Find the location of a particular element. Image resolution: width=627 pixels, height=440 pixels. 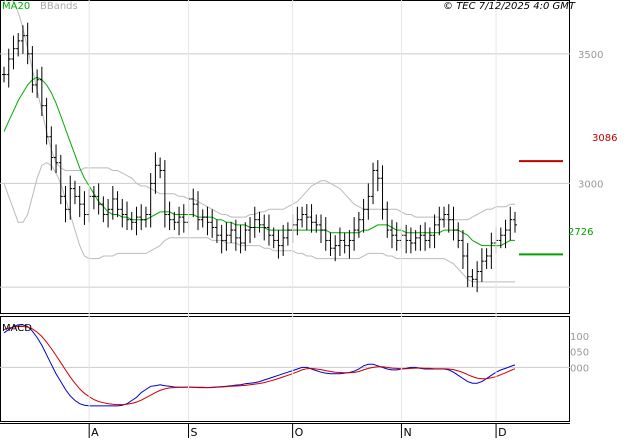

level-lines is located at coordinates (541, 208).